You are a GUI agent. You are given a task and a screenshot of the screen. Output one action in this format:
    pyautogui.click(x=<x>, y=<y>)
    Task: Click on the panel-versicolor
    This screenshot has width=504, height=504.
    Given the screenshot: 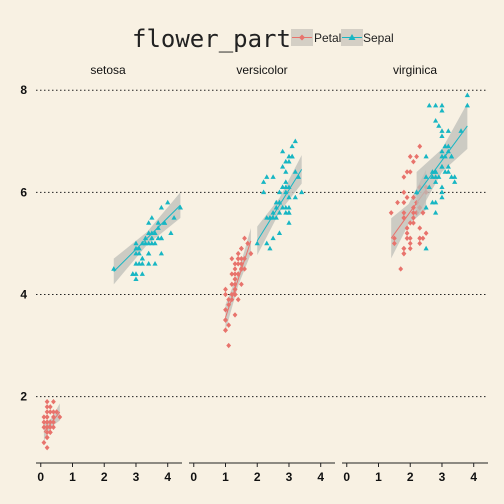 What is the action you would take?
    pyautogui.click(x=264, y=243)
    